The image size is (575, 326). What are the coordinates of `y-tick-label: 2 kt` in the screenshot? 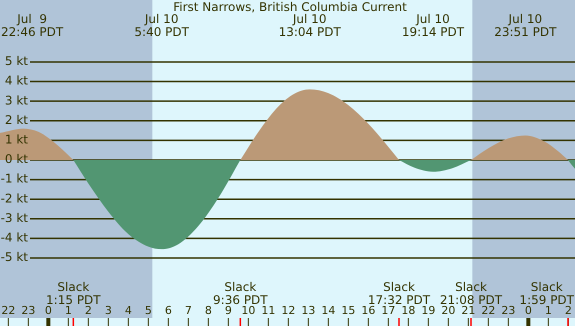 It's located at (16, 119).